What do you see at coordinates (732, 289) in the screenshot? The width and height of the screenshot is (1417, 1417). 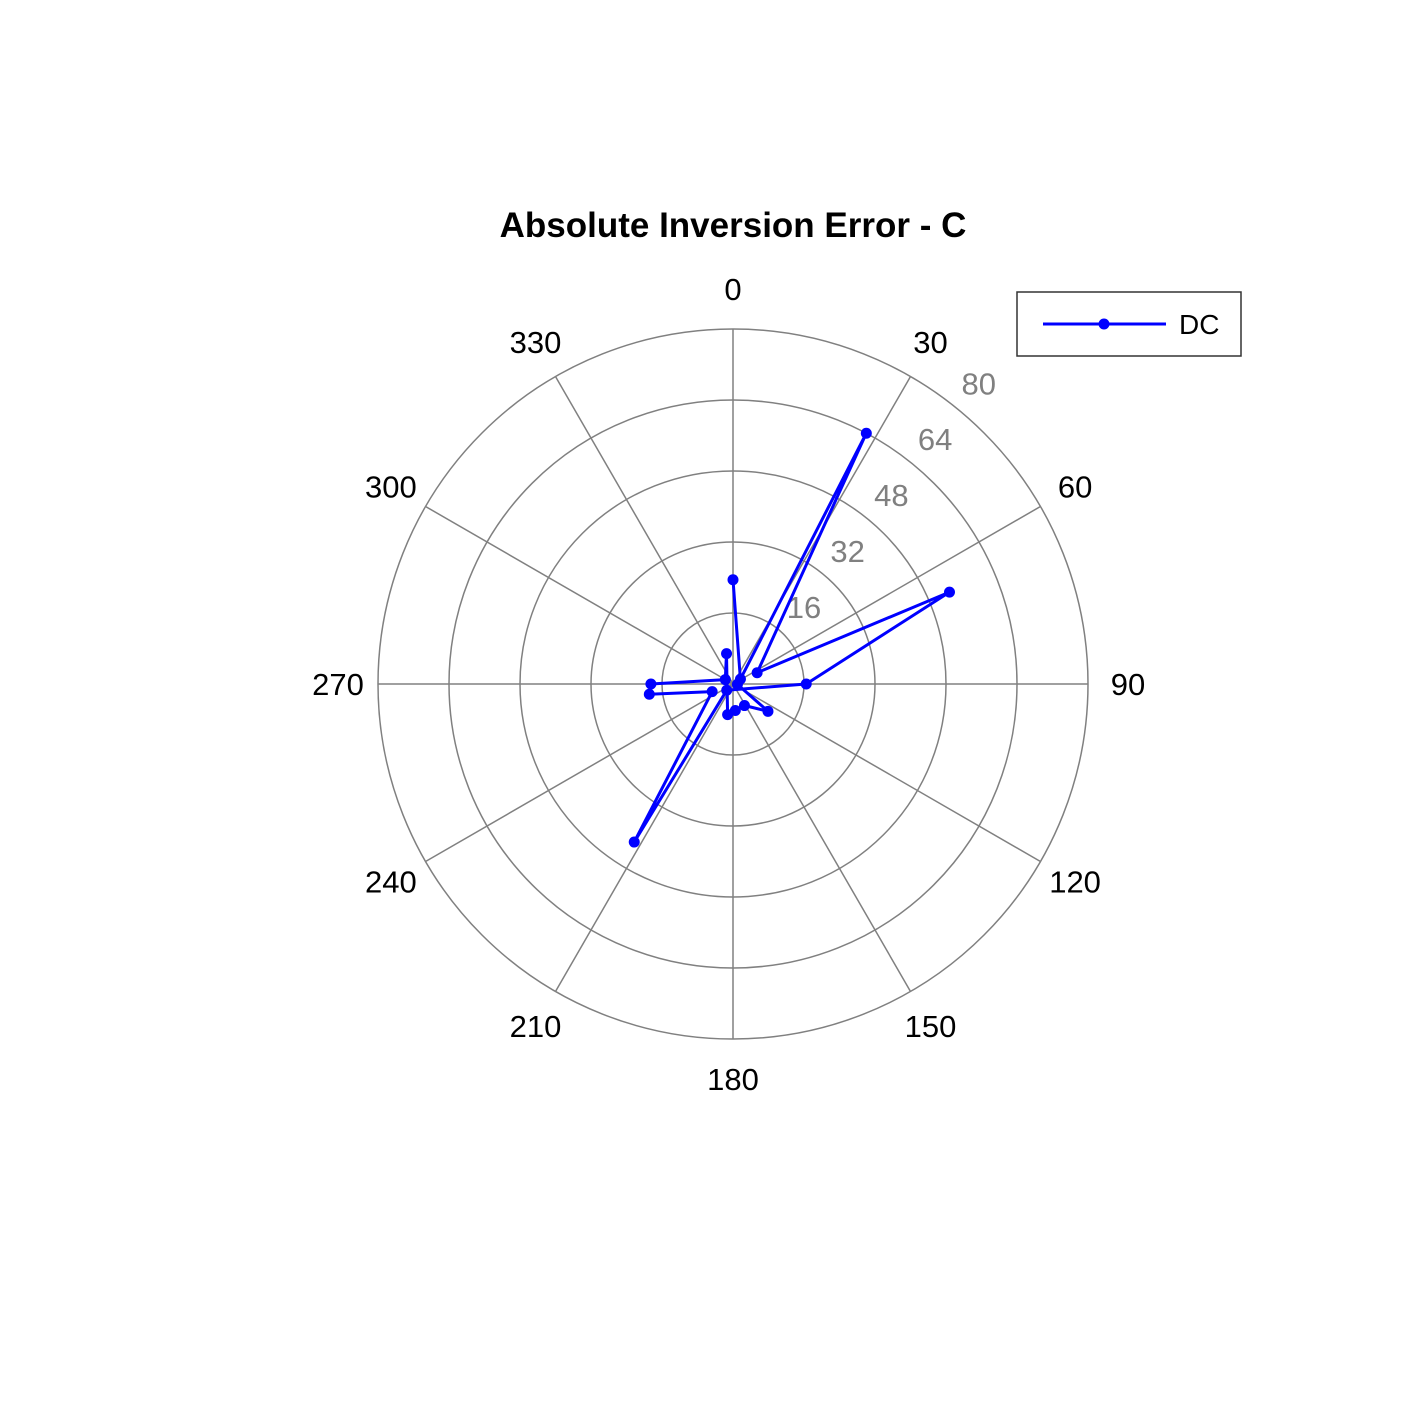 I see `angle-label-0: 0` at bounding box center [732, 289].